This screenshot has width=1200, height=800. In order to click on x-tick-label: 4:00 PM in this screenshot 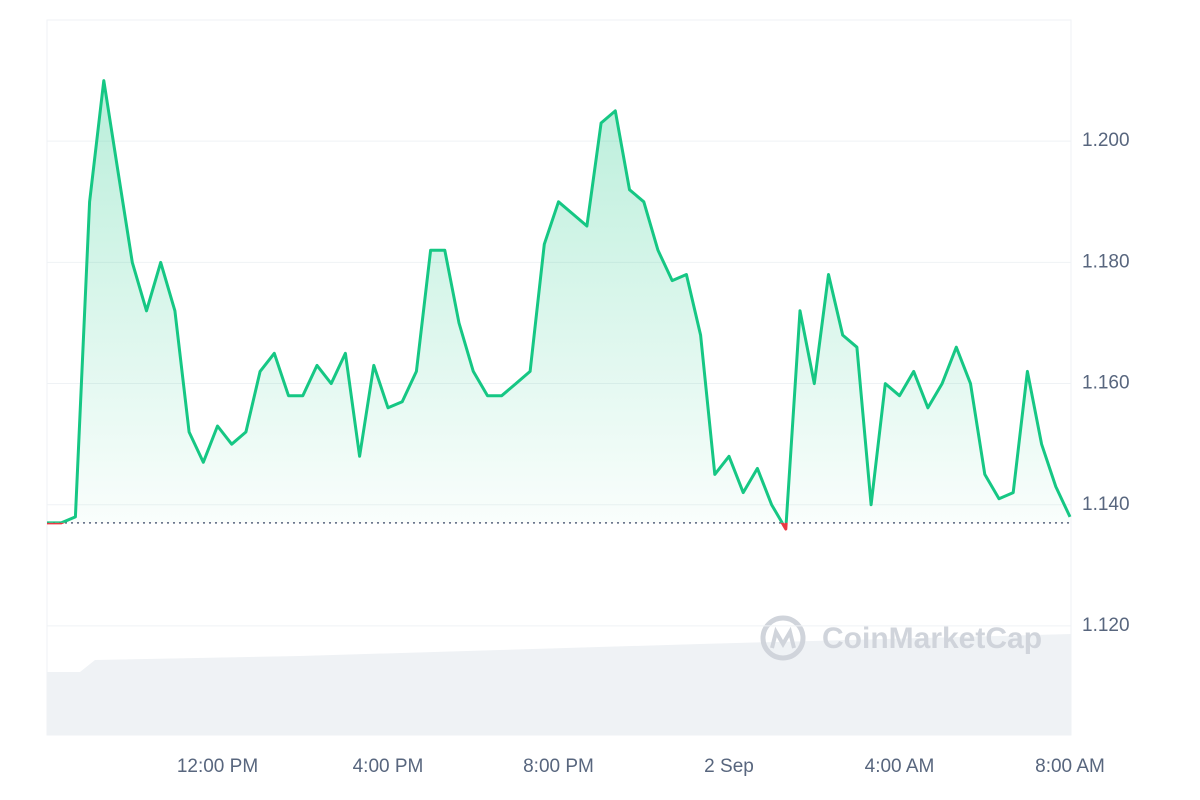, I will do `click(388, 766)`.